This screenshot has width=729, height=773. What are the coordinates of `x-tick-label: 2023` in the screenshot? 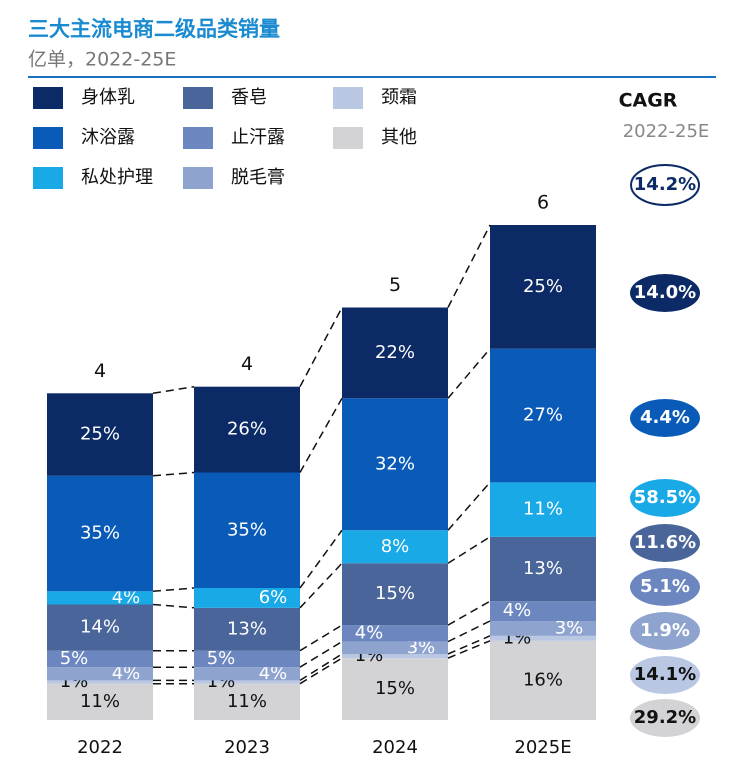 It's located at (247, 747).